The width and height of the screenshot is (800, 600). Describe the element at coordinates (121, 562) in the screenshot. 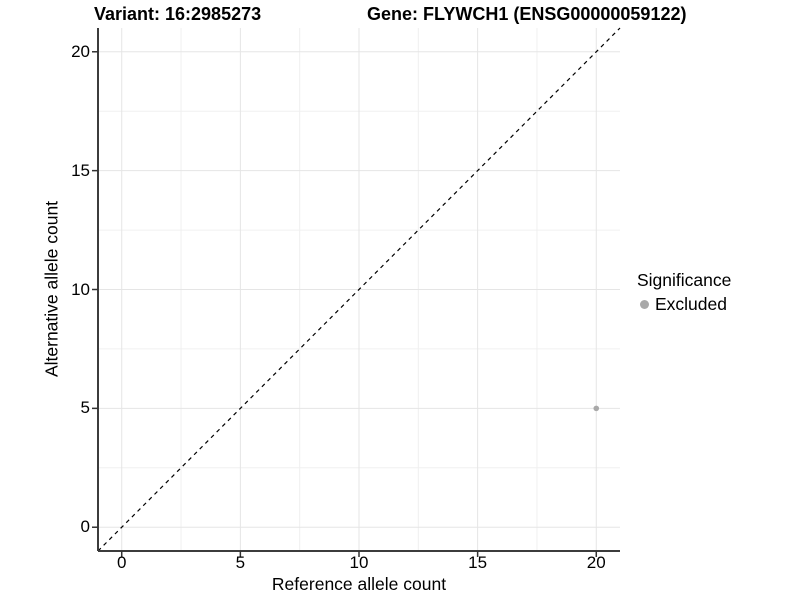

I see `x-tick-label: 0` at that location.